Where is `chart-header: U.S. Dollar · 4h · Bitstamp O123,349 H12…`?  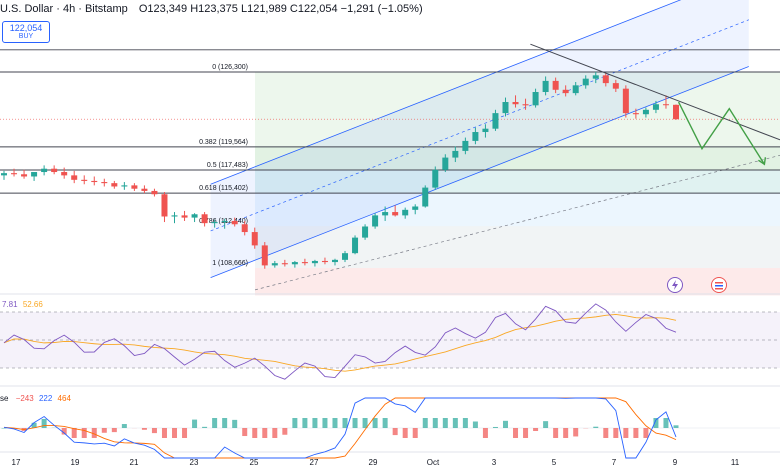
chart-header: U.S. Dollar · 4h · Bitstamp O123,349 H12… is located at coordinates (211, 9).